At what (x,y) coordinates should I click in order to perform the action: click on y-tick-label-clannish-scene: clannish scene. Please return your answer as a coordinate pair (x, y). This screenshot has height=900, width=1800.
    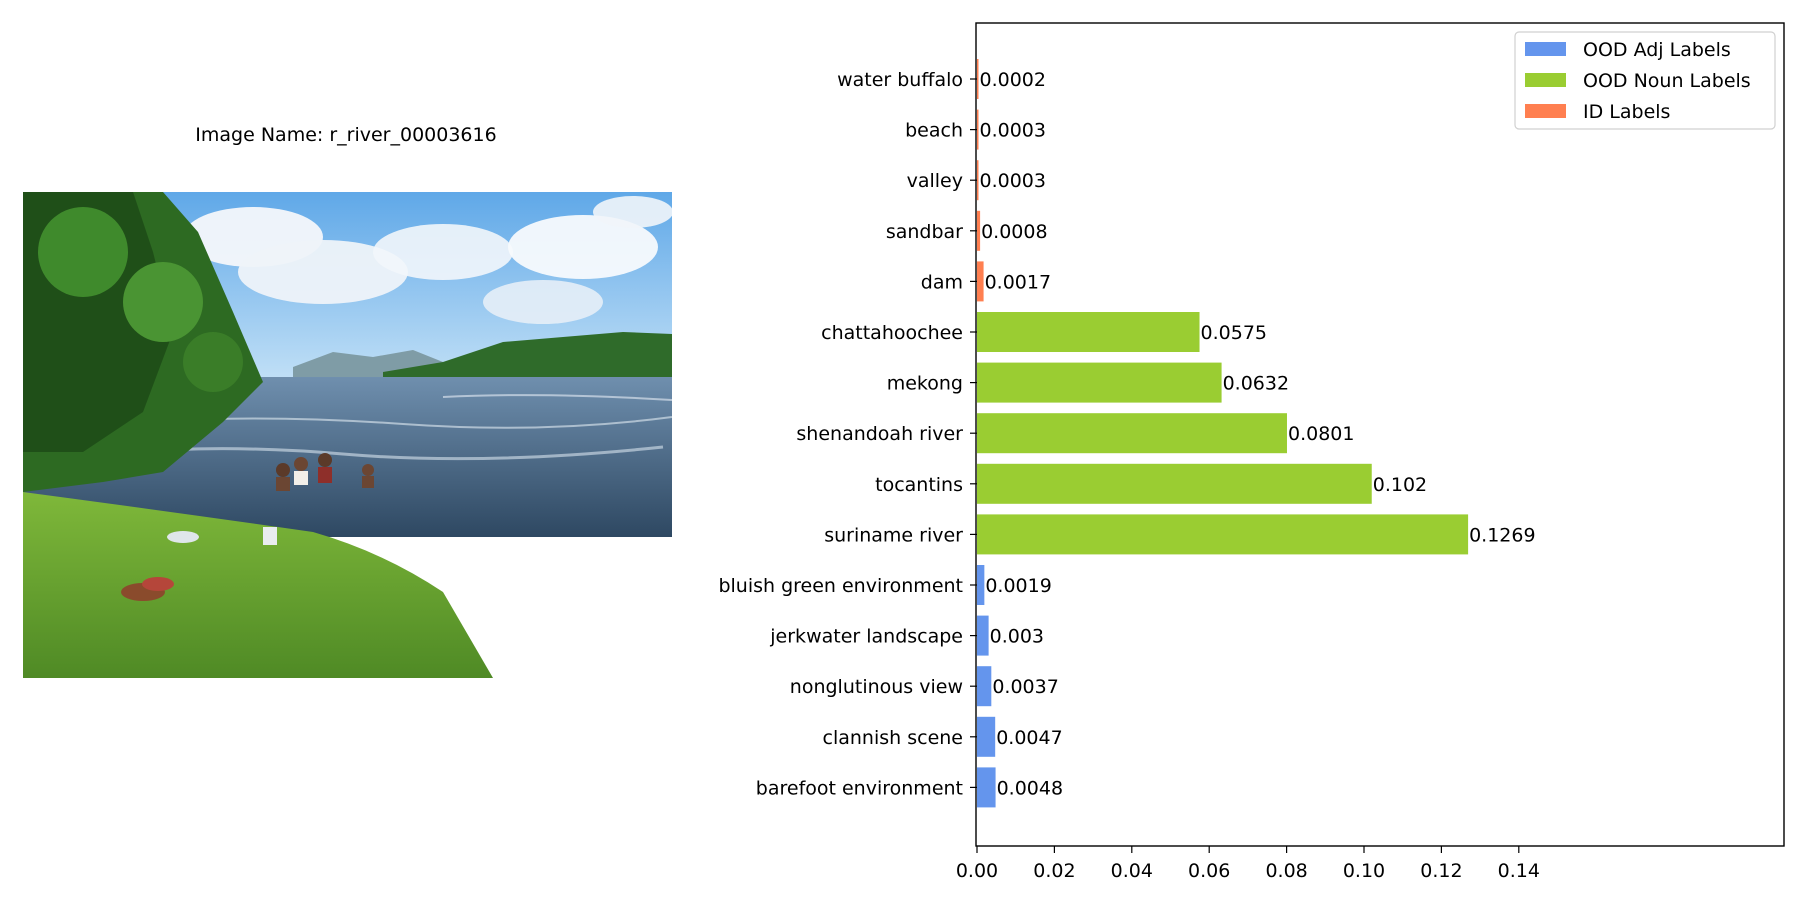
    Looking at the image, I should click on (893, 738).